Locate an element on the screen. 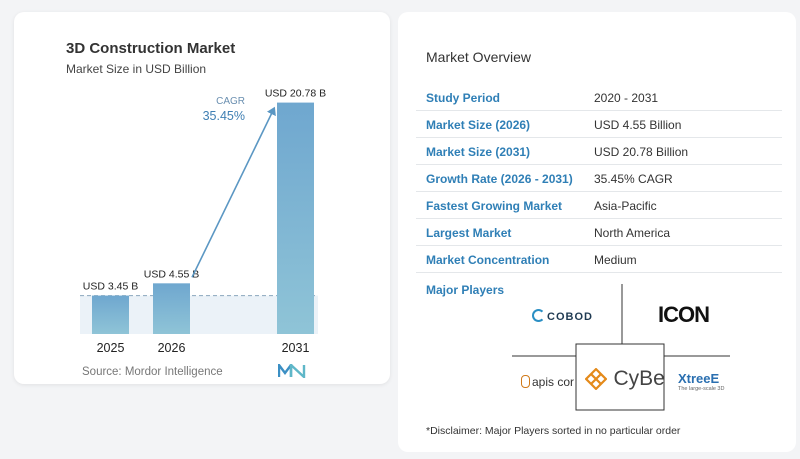  bar-data-label: USD 20.78 B is located at coordinates (295, 94).